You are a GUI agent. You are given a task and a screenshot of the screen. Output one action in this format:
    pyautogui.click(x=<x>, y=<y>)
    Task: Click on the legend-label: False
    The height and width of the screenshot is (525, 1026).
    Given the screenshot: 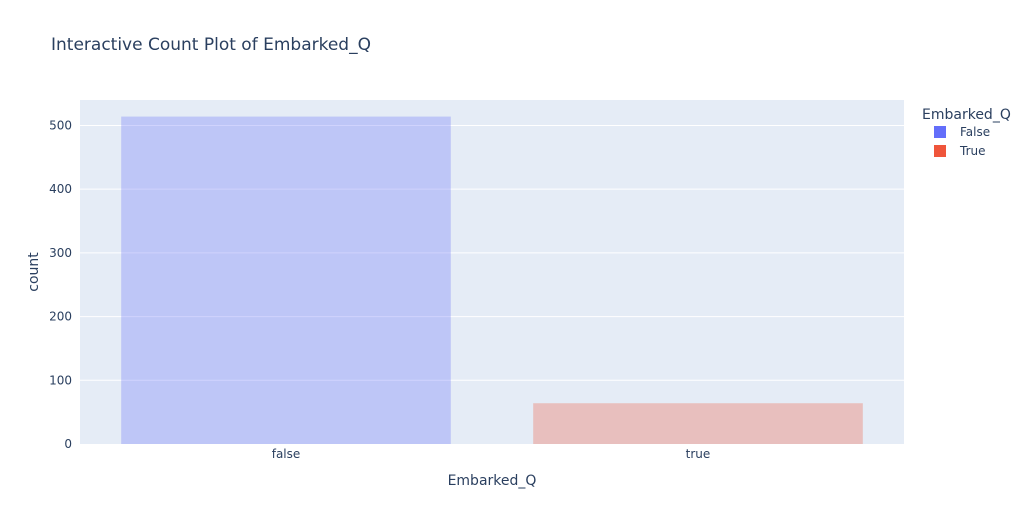 What is the action you would take?
    pyautogui.click(x=975, y=132)
    